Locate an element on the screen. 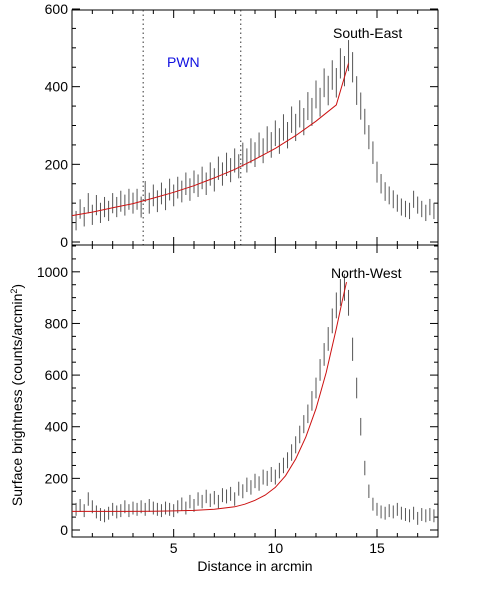 The width and height of the screenshot is (491, 589). south-east-vlines is located at coordinates (192, 127).